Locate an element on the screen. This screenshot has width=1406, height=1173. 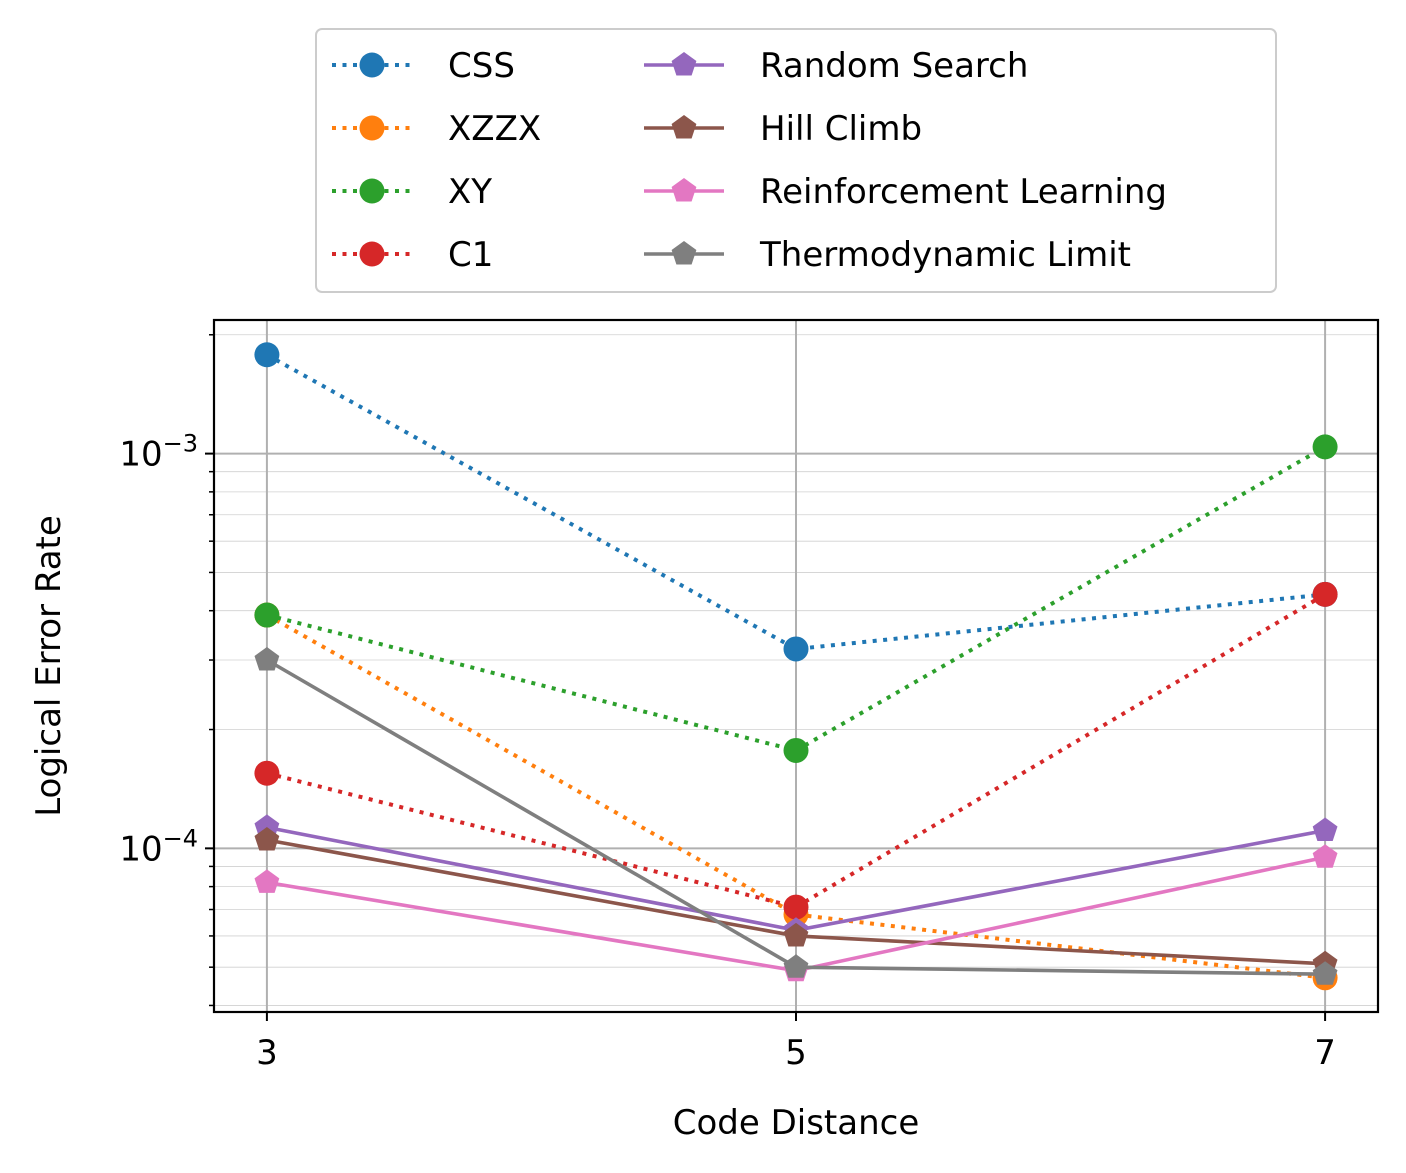
legend-label: Random Search is located at coordinates (894, 66).